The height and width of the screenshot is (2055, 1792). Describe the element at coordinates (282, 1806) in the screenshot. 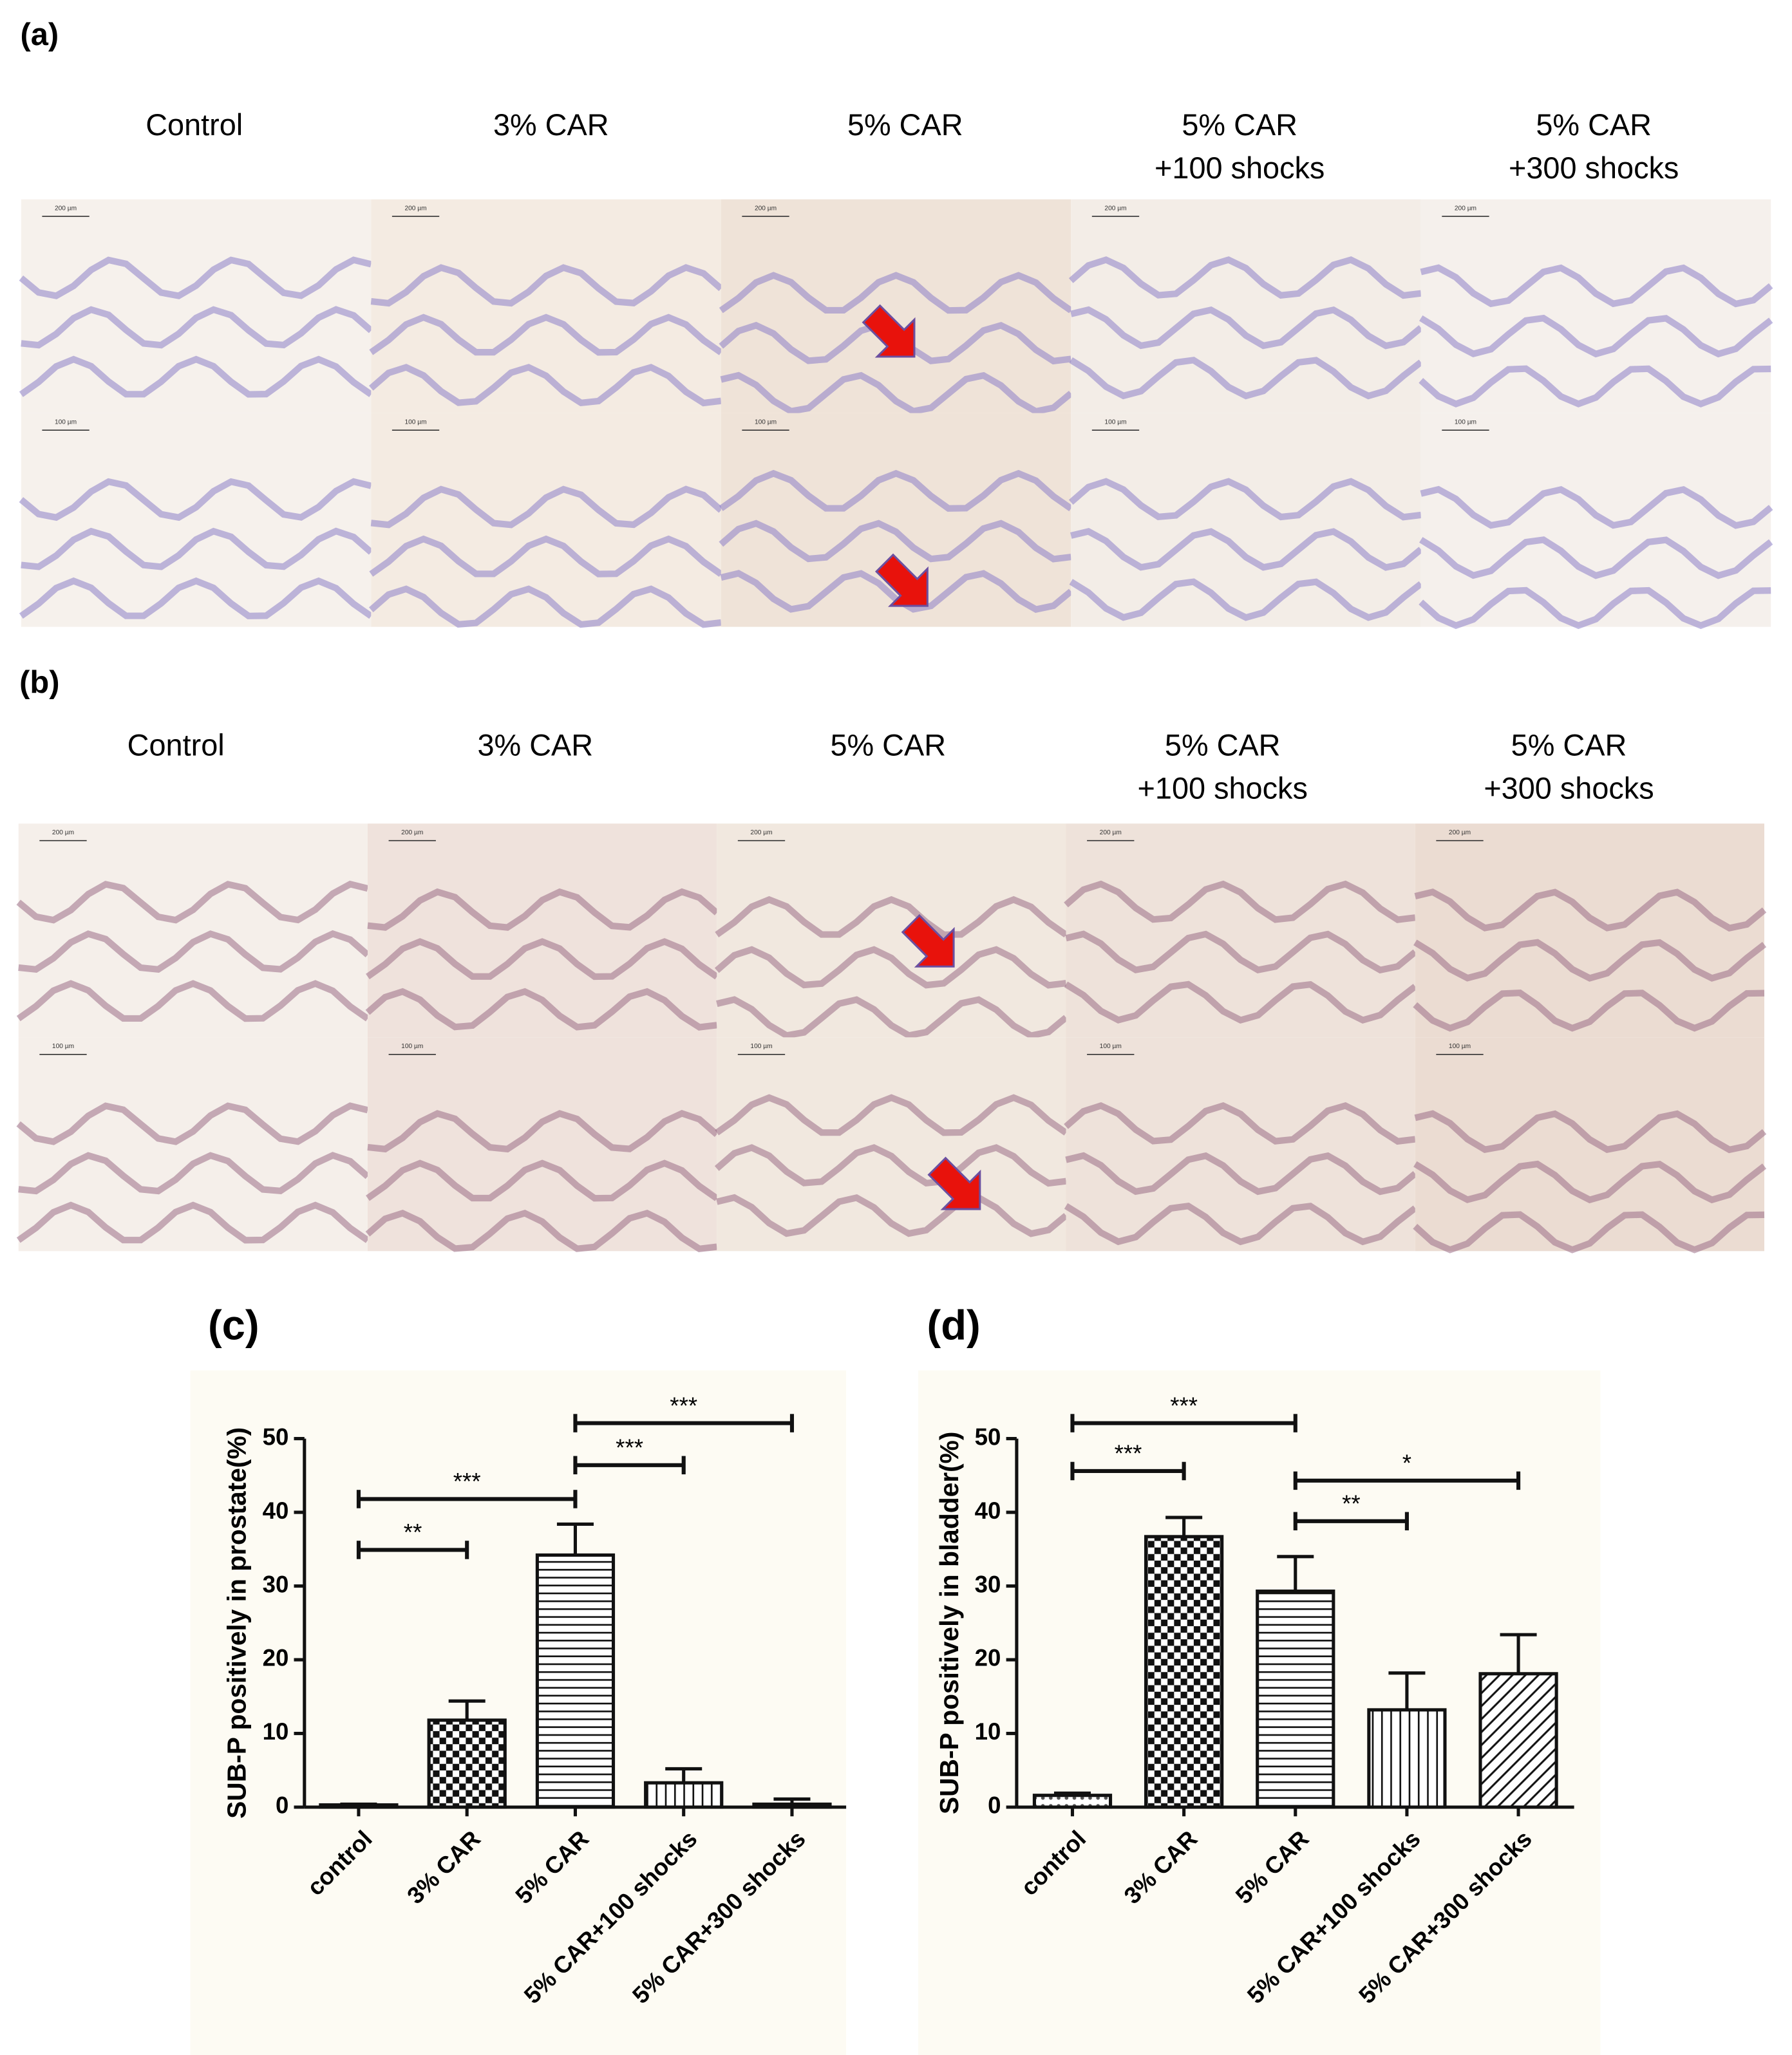

I see `y-tick-label: 0` at that location.